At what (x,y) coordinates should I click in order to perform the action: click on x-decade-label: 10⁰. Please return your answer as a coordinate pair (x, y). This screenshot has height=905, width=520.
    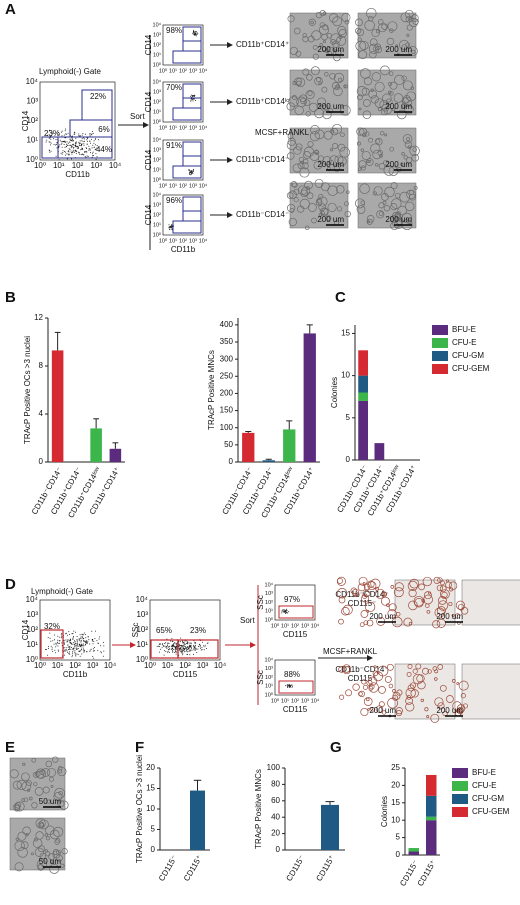
    Looking at the image, I should click on (163, 127).